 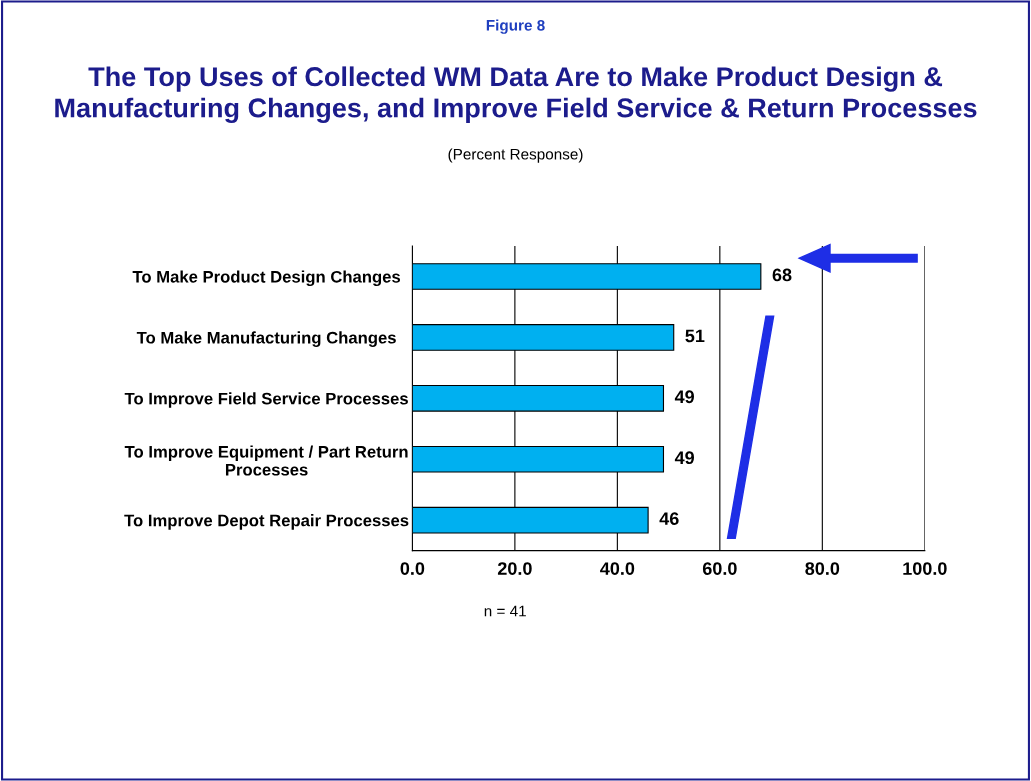 I want to click on y-tick-label: To Make Product Design Changes, so click(x=266, y=278).